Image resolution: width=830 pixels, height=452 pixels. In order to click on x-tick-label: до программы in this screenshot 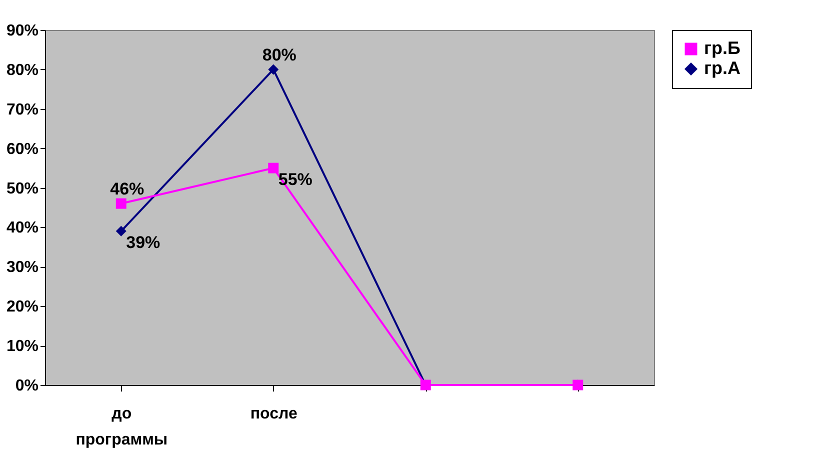, I will do `click(122, 427)`.